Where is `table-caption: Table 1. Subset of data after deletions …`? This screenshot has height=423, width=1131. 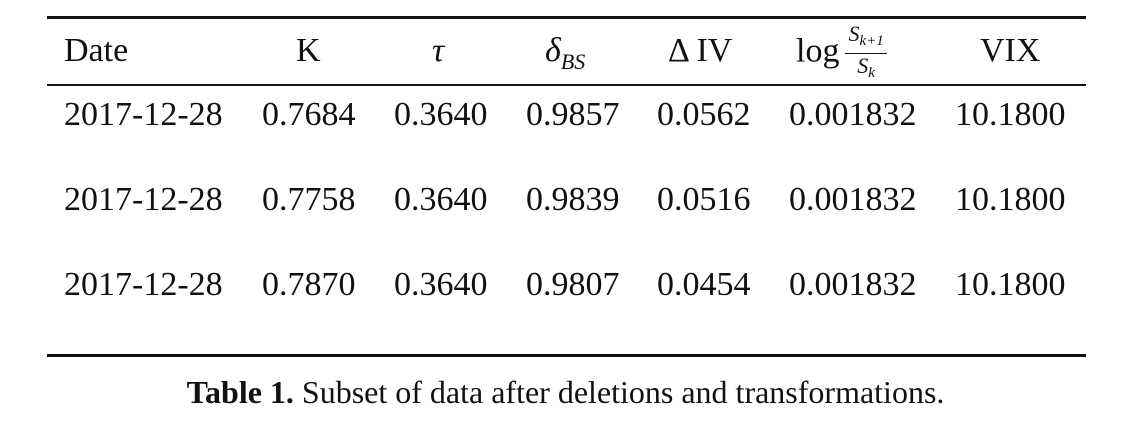
table-caption: Table 1. Subset of data after deletions … is located at coordinates (565, 392).